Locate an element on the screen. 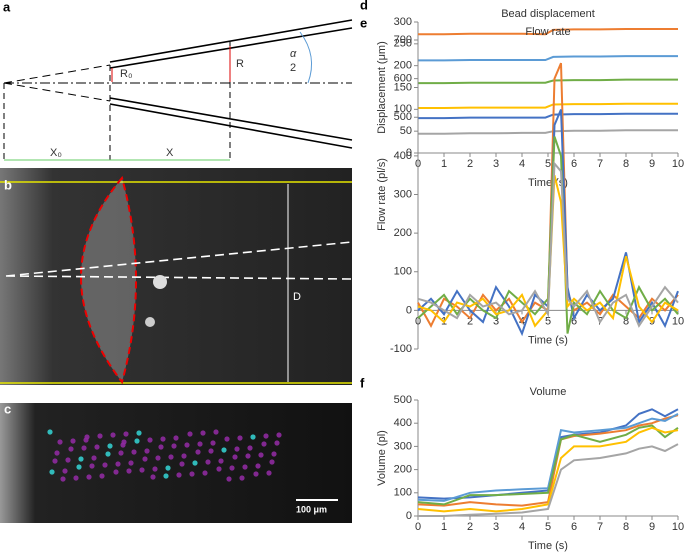 The image size is (685, 559). panel-label: a is located at coordinates (7, 7).